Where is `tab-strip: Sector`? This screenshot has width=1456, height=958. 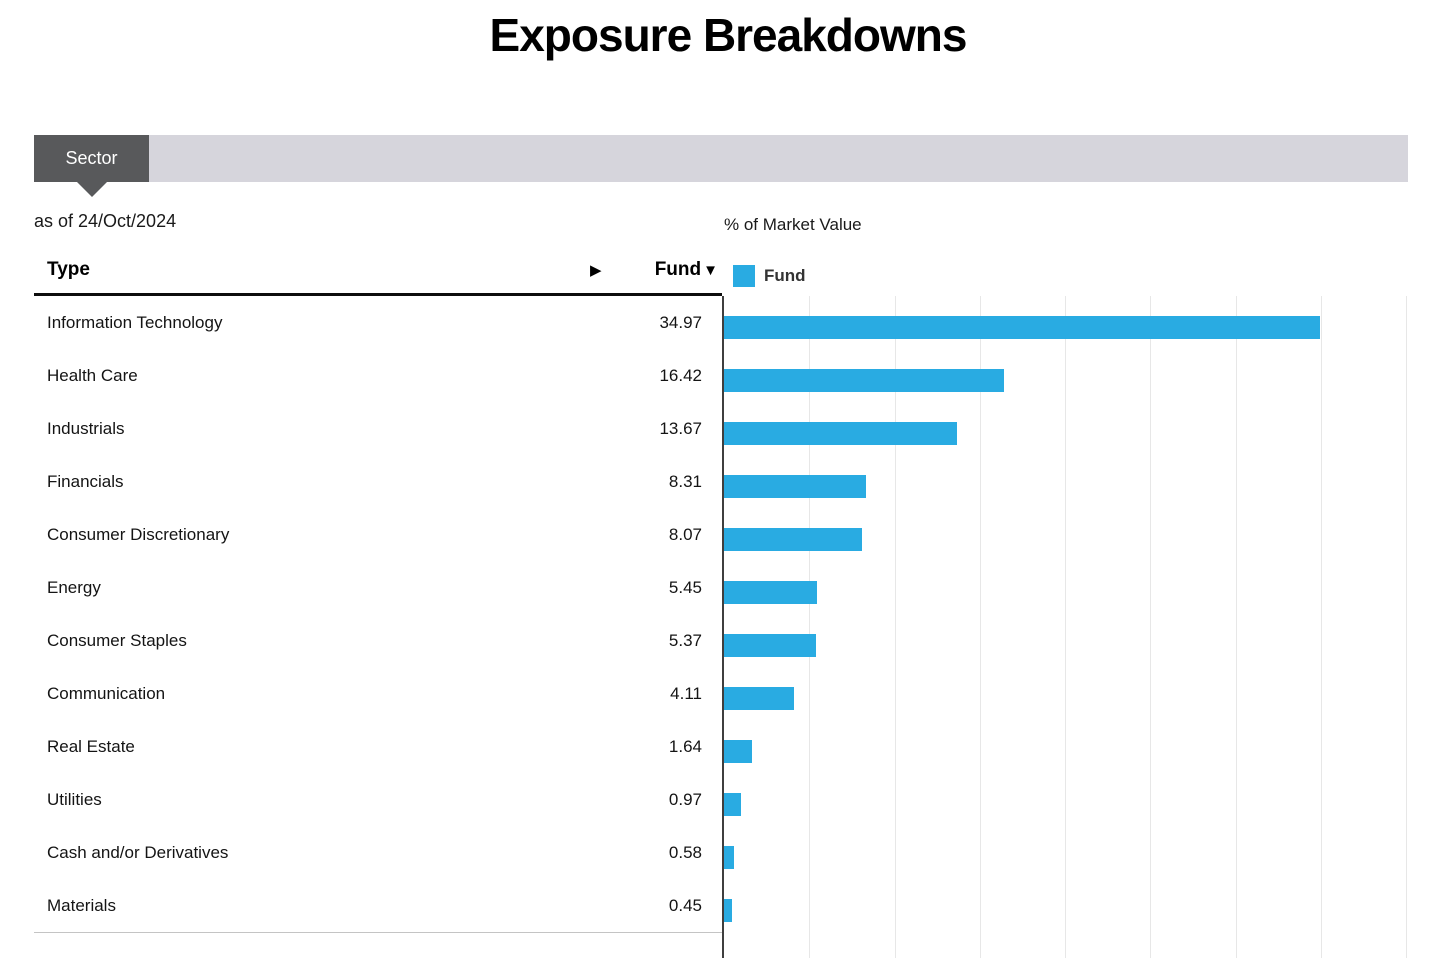
tab-strip: Sector is located at coordinates (721, 166).